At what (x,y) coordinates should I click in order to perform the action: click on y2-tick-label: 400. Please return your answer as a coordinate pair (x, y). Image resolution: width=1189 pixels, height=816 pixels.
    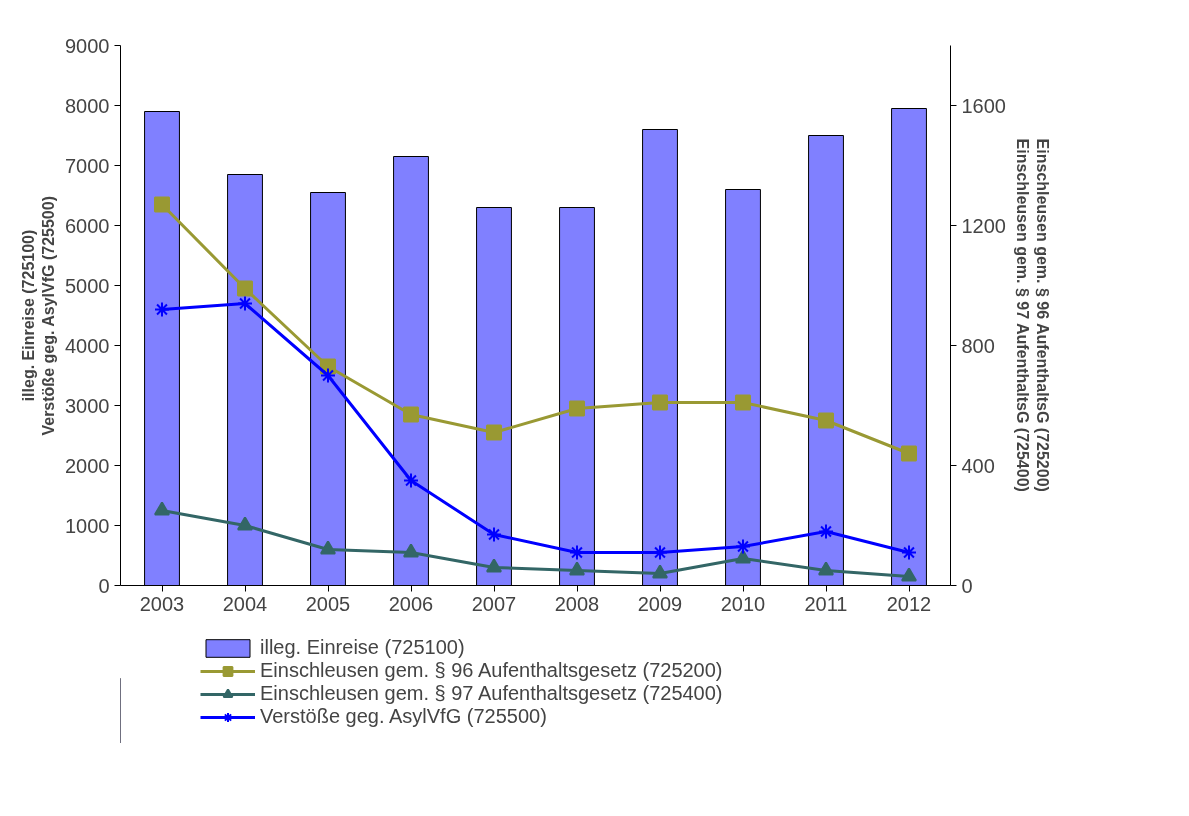
    Looking at the image, I should click on (978, 465).